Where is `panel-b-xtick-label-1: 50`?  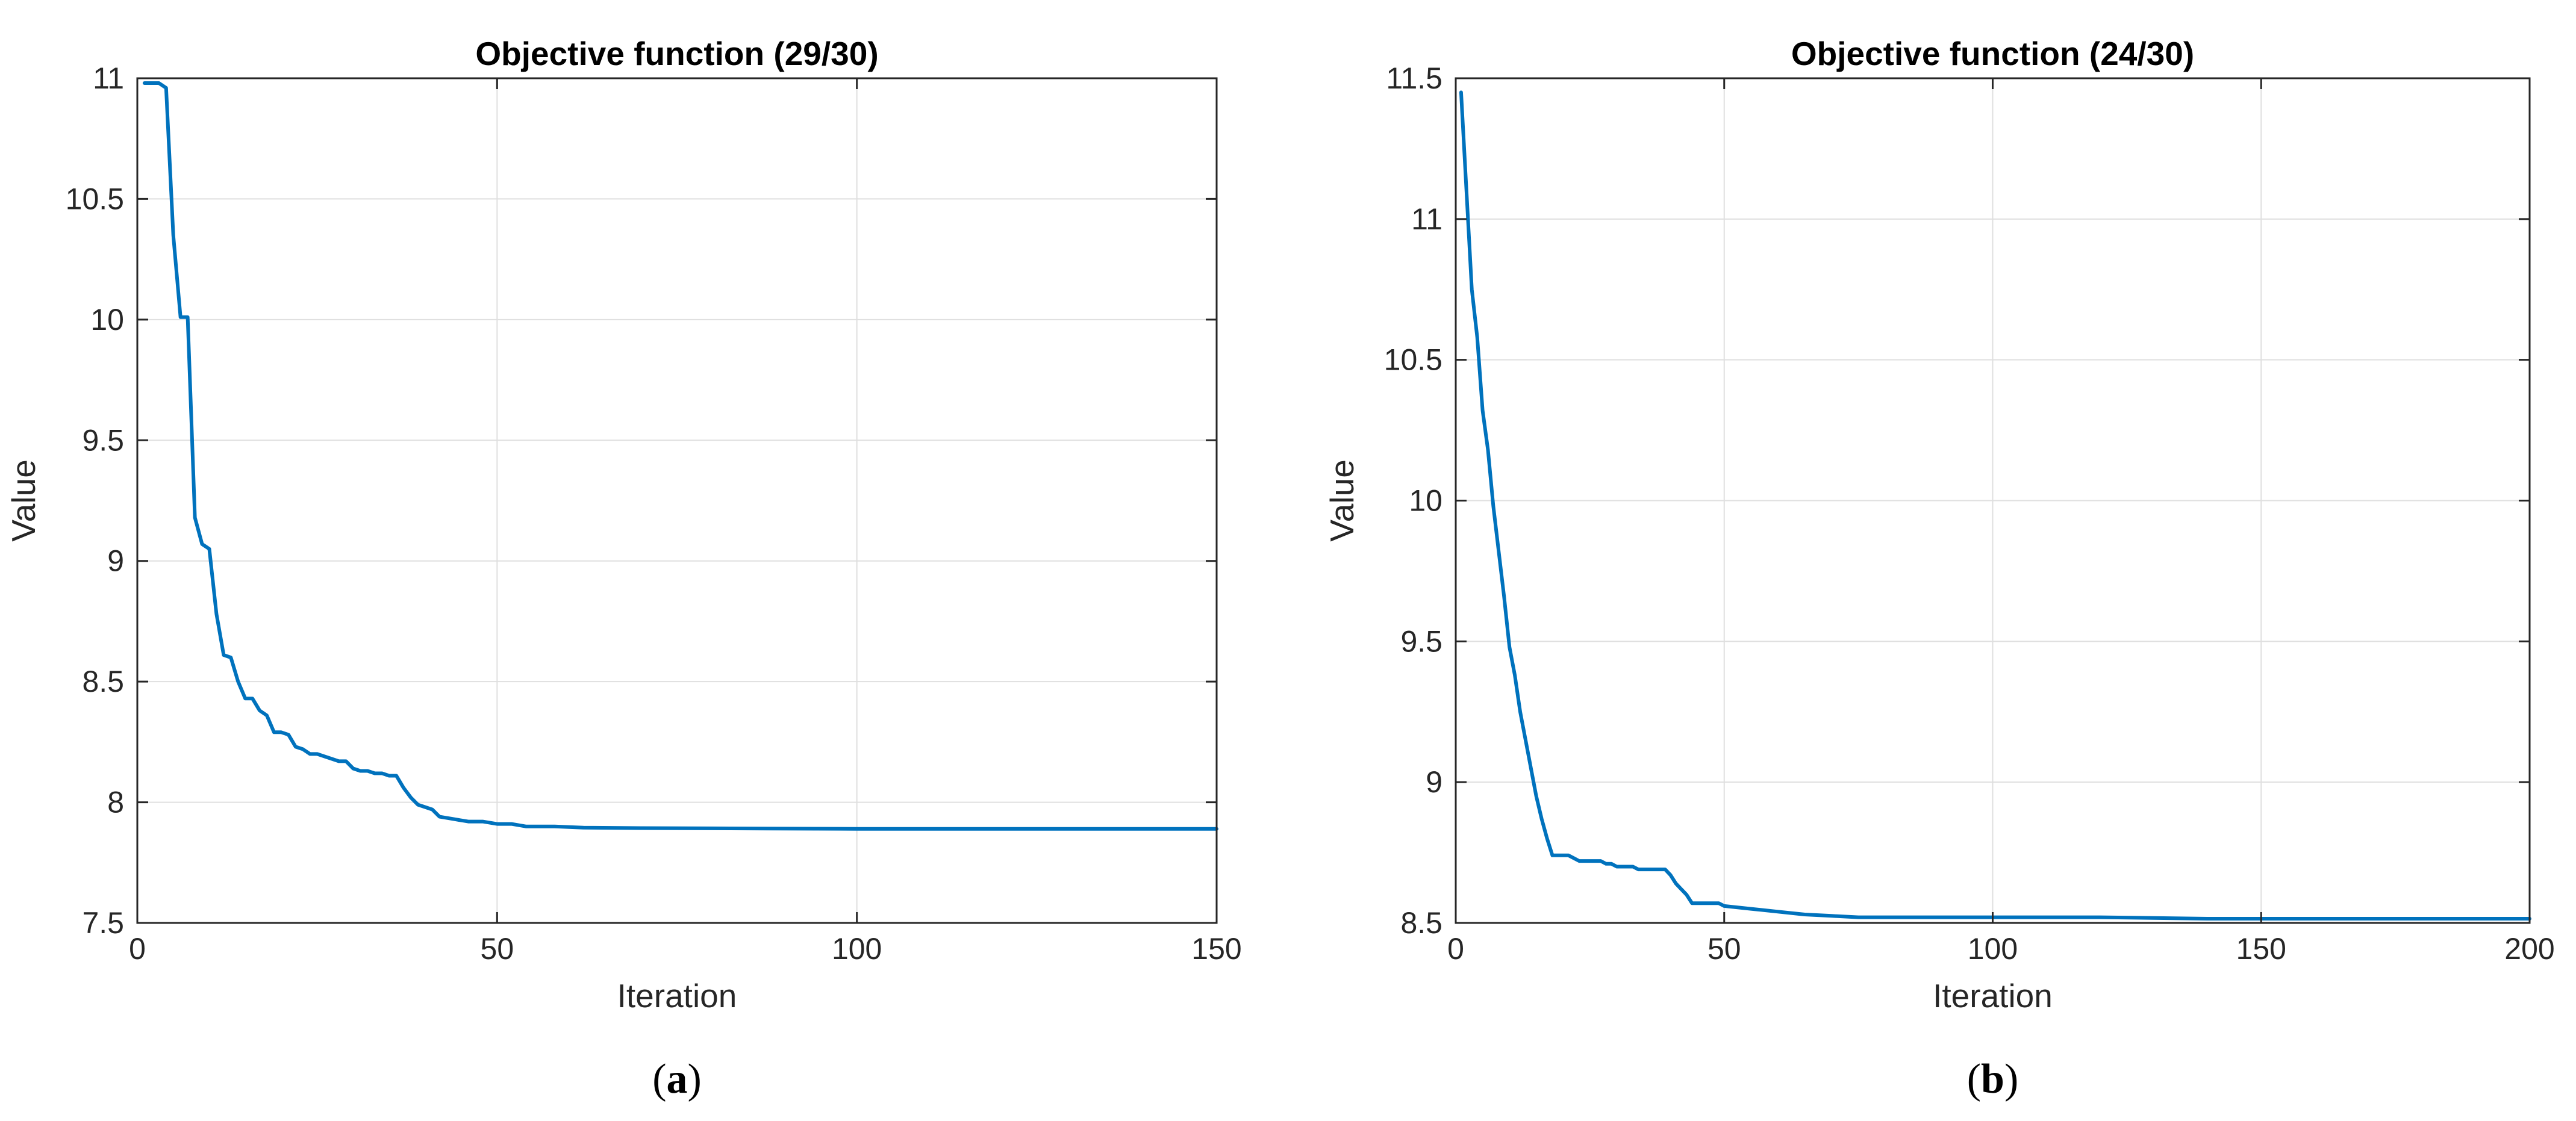 panel-b-xtick-label-1: 50 is located at coordinates (1724, 949).